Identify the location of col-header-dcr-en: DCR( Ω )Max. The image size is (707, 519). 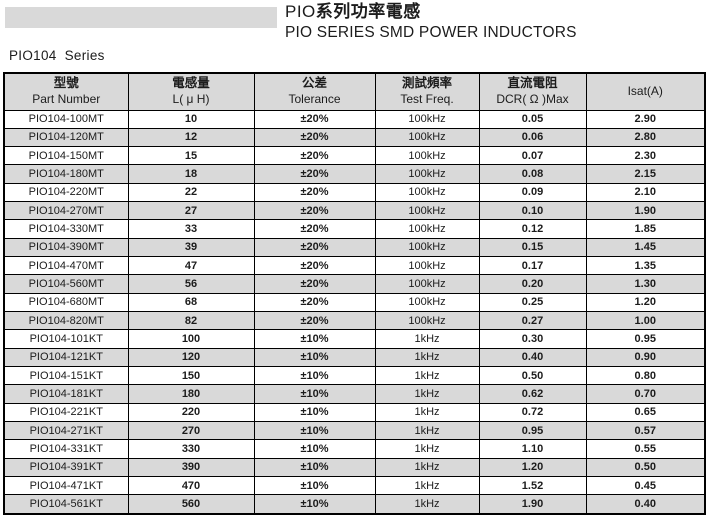
(532, 99).